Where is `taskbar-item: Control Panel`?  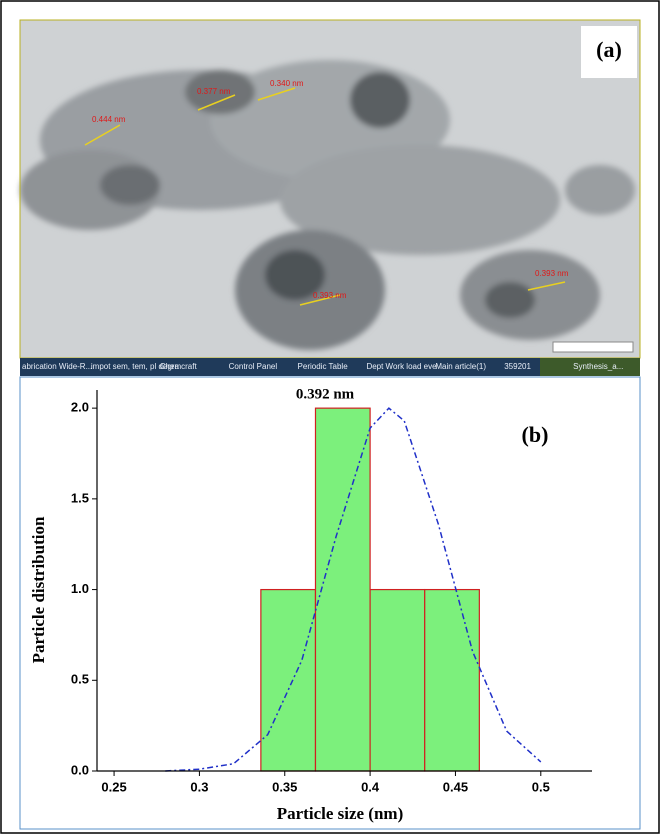 taskbar-item: Control Panel is located at coordinates (253, 366).